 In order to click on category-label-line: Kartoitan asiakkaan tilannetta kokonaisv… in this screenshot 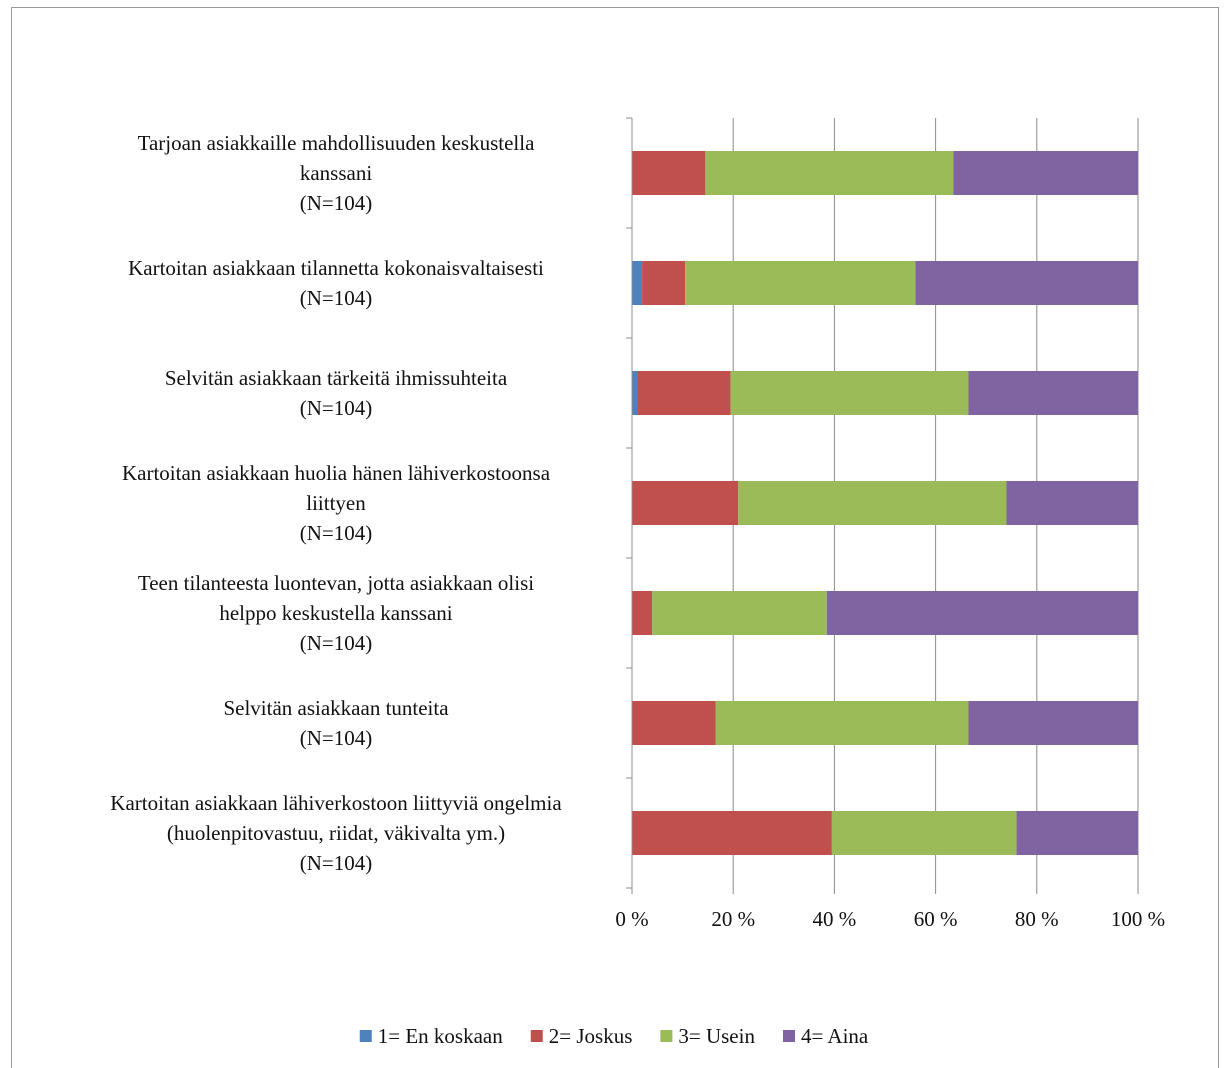, I will do `click(336, 268)`.